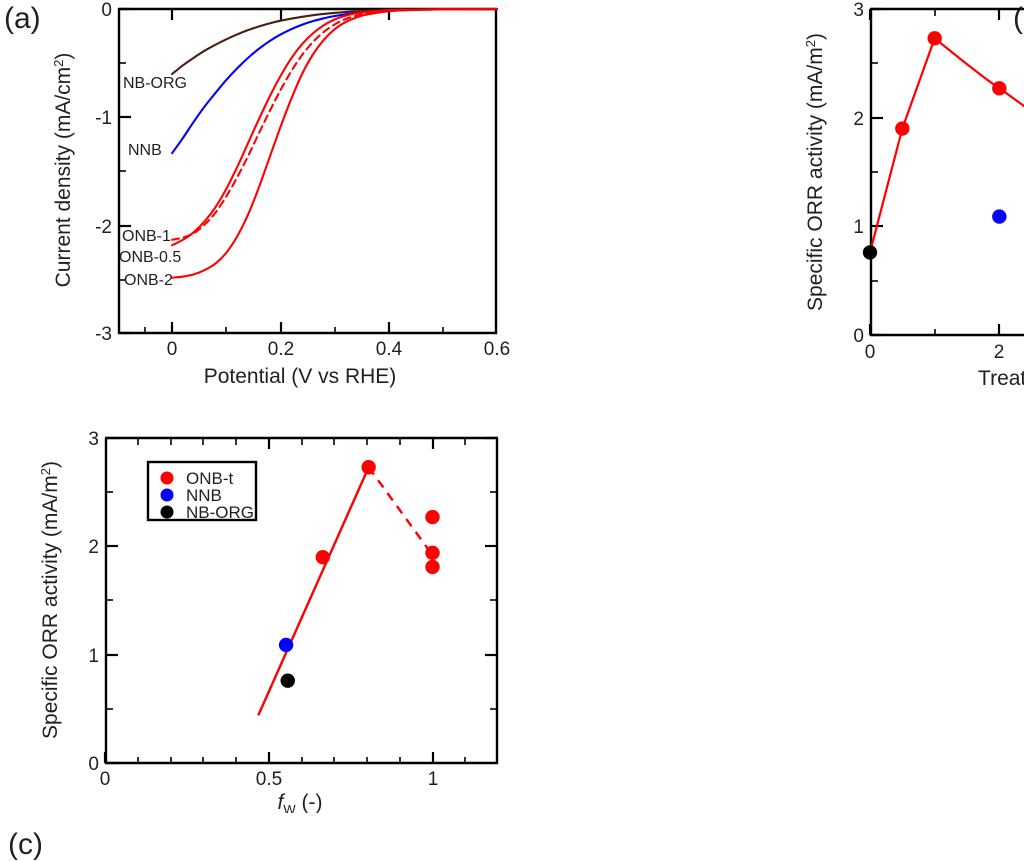 The height and width of the screenshot is (861, 1024). Describe the element at coordinates (399, 510) in the screenshot. I see `panel-c-trend-line-dashed` at that location.